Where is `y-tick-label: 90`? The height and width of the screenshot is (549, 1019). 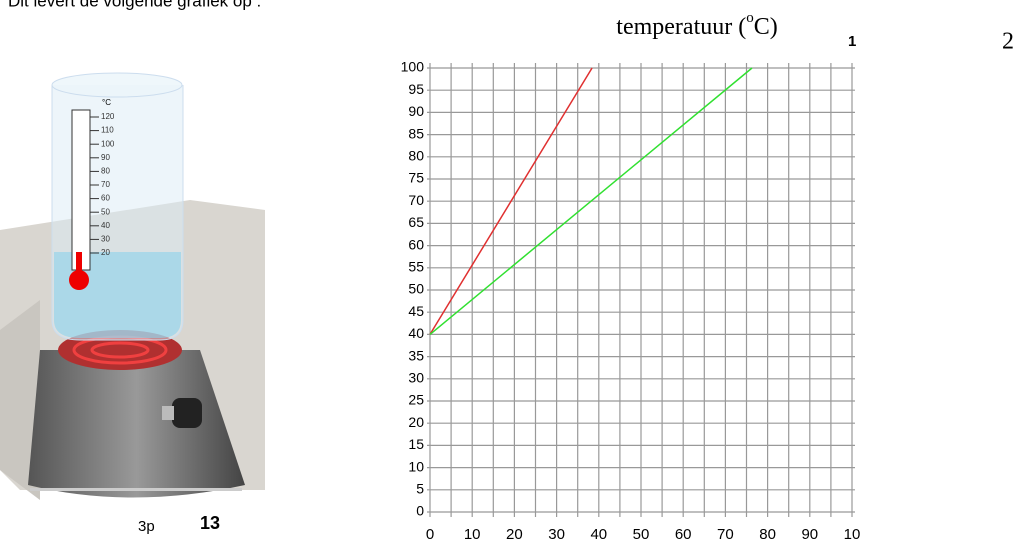 y-tick-label: 90 is located at coordinates (416, 111).